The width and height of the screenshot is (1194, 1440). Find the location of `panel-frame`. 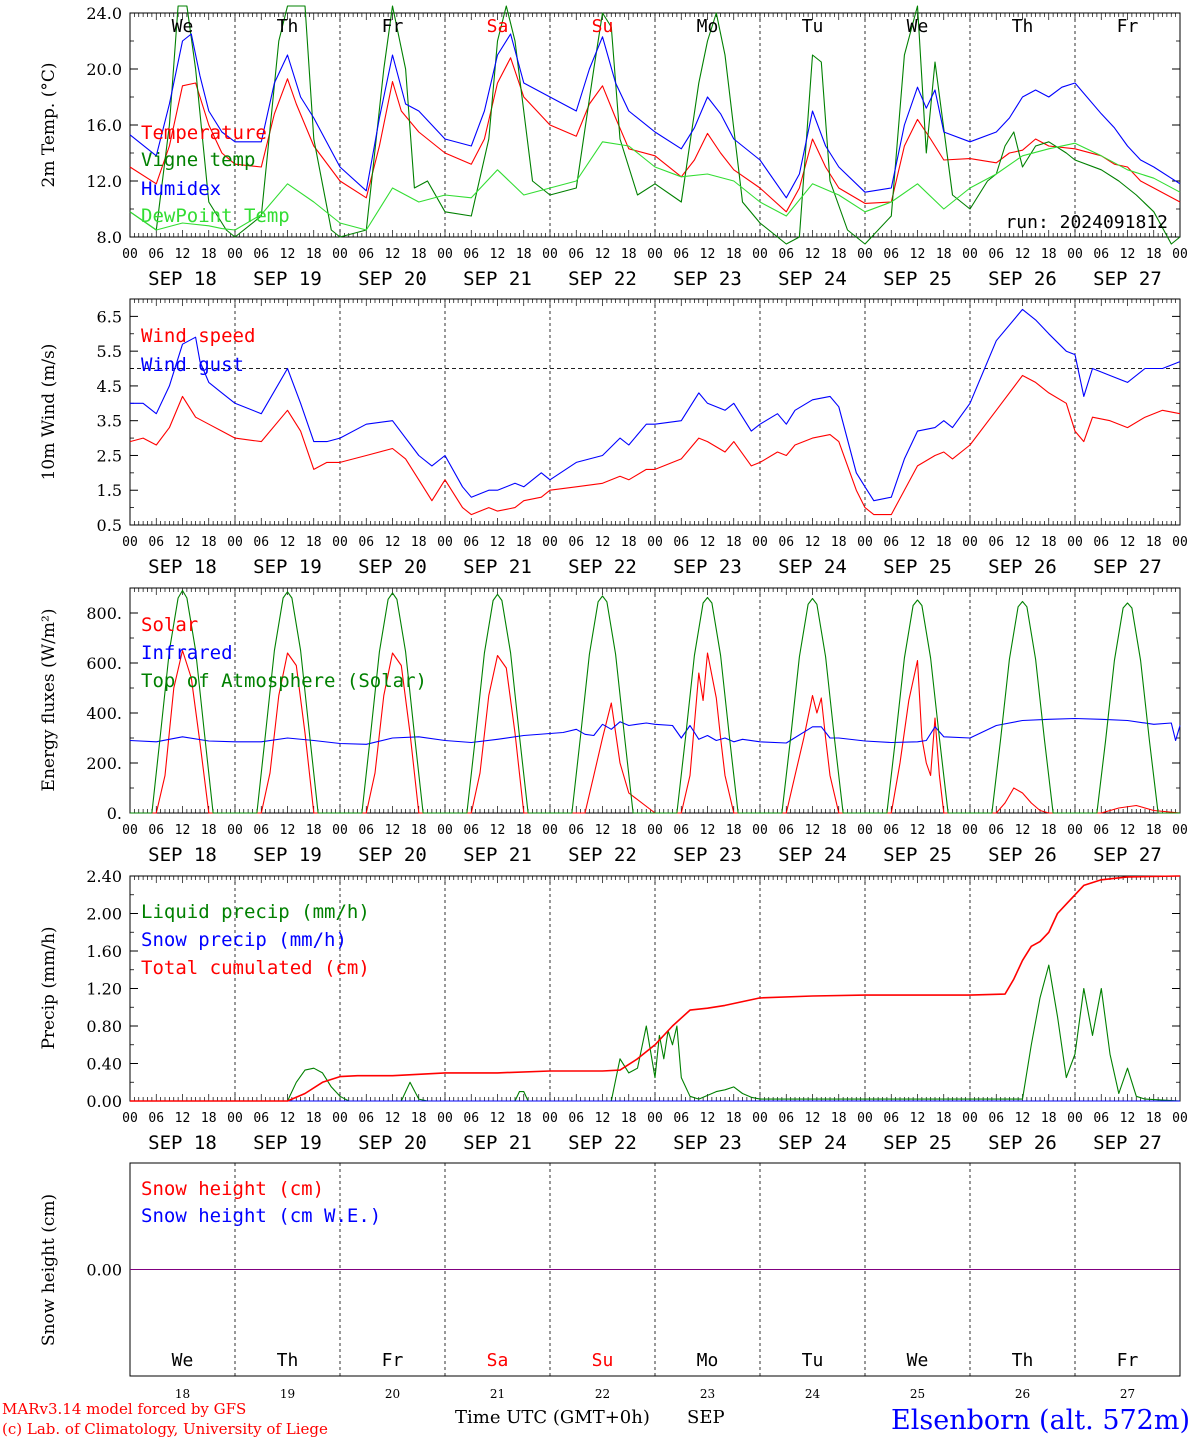

panel-frame is located at coordinates (655, 700).